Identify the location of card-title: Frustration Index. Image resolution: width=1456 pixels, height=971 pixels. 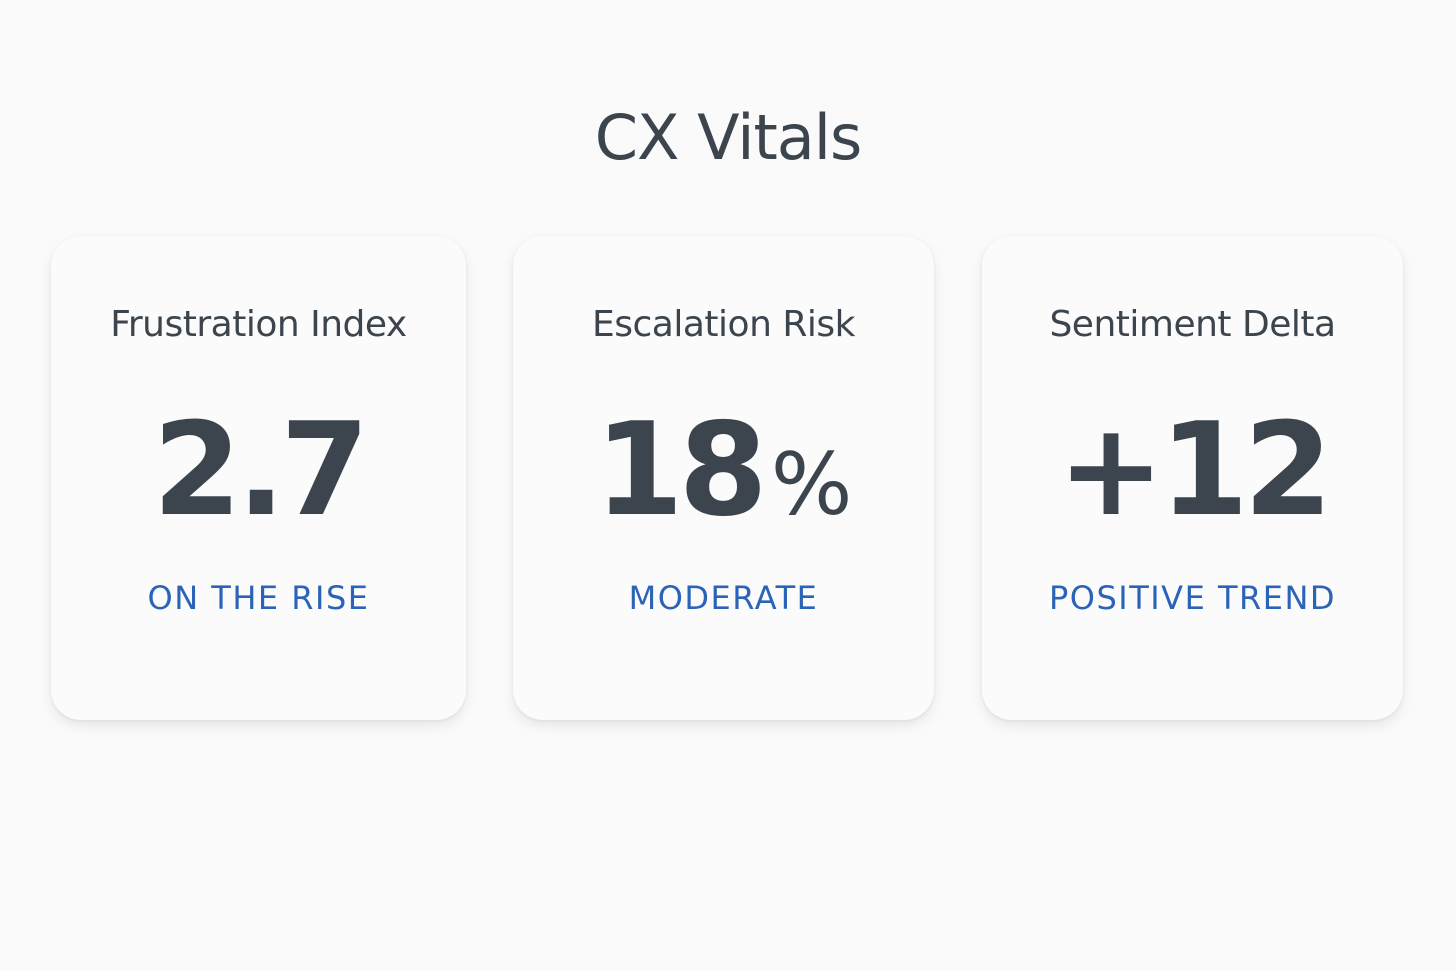
(258, 324).